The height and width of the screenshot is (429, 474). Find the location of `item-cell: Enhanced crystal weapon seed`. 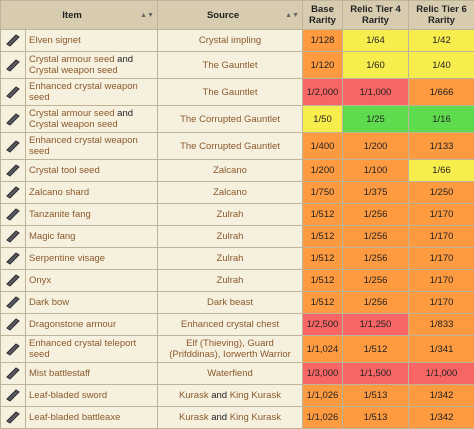

item-cell: Enhanced crystal weapon seed is located at coordinates (92, 146).